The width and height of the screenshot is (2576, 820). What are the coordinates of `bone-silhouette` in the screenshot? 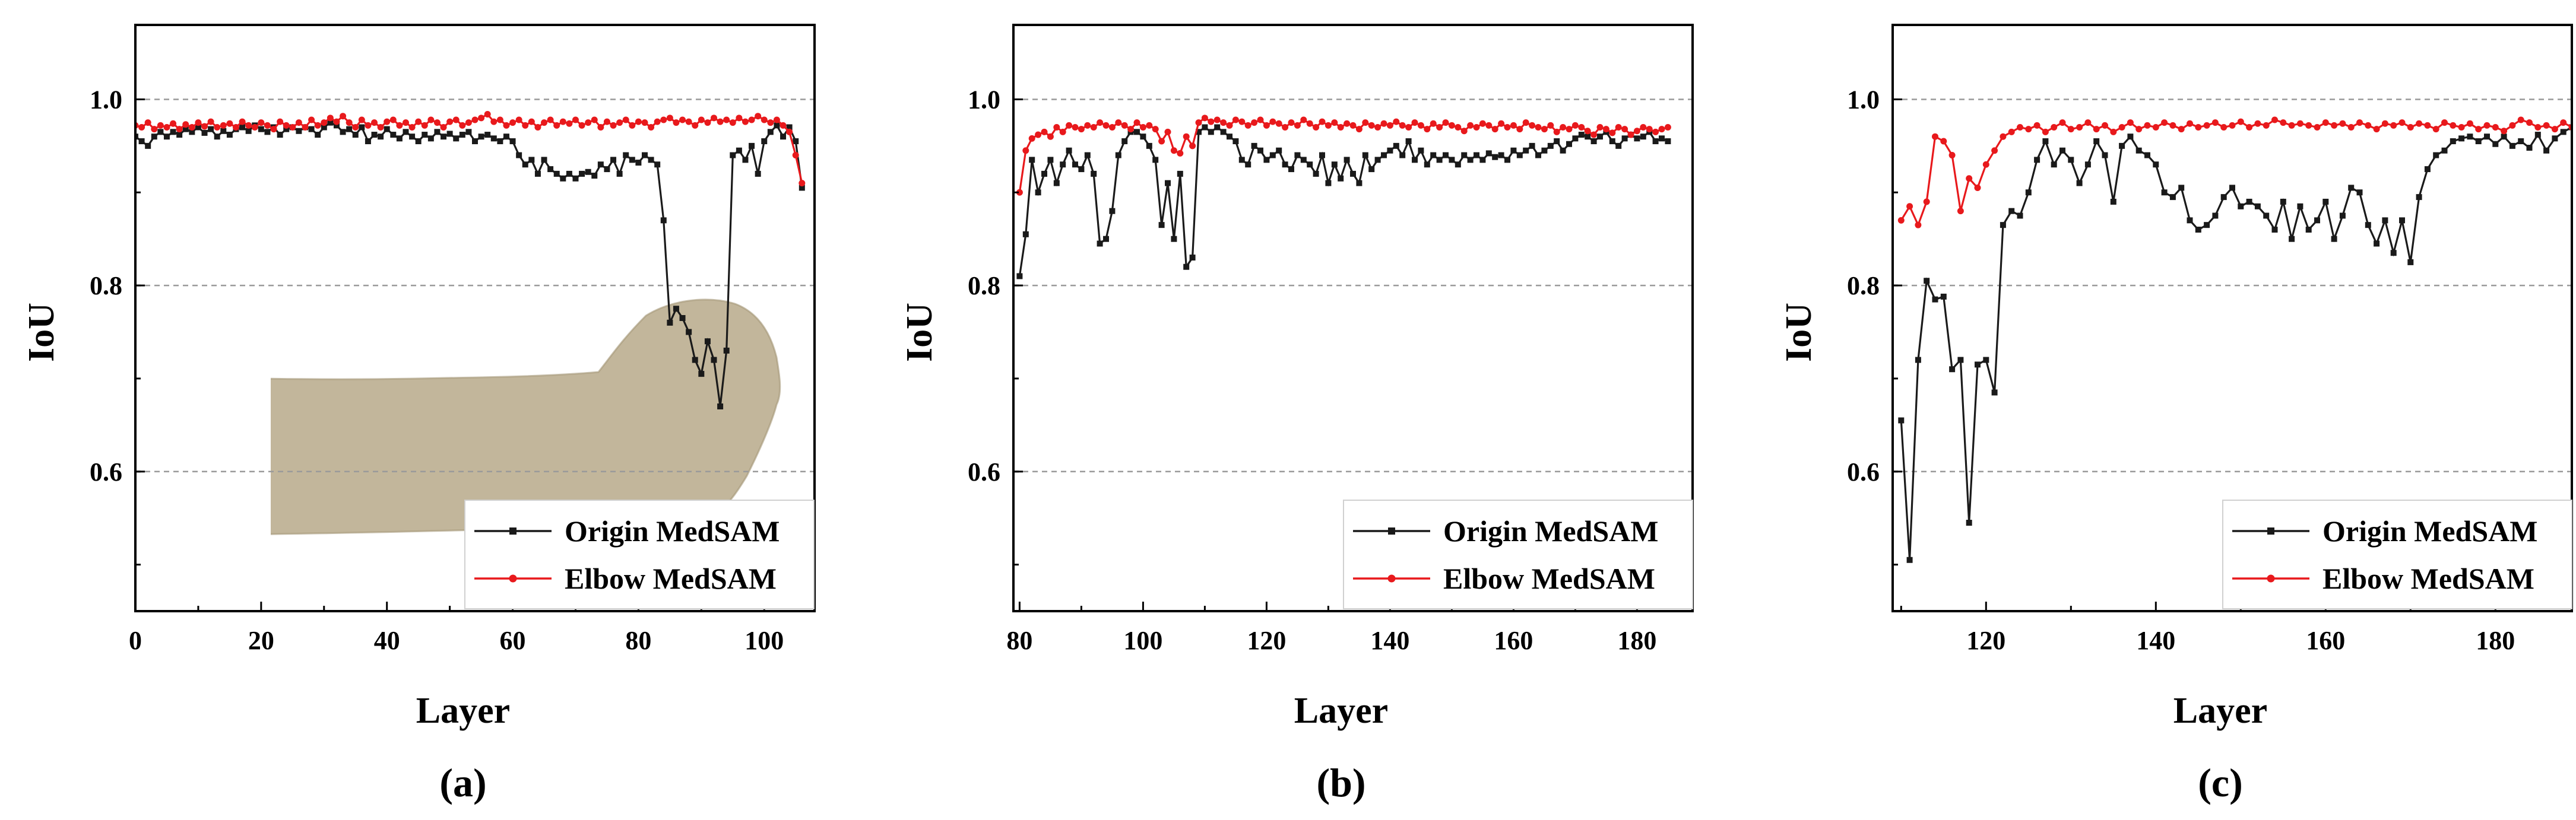 It's located at (525, 417).